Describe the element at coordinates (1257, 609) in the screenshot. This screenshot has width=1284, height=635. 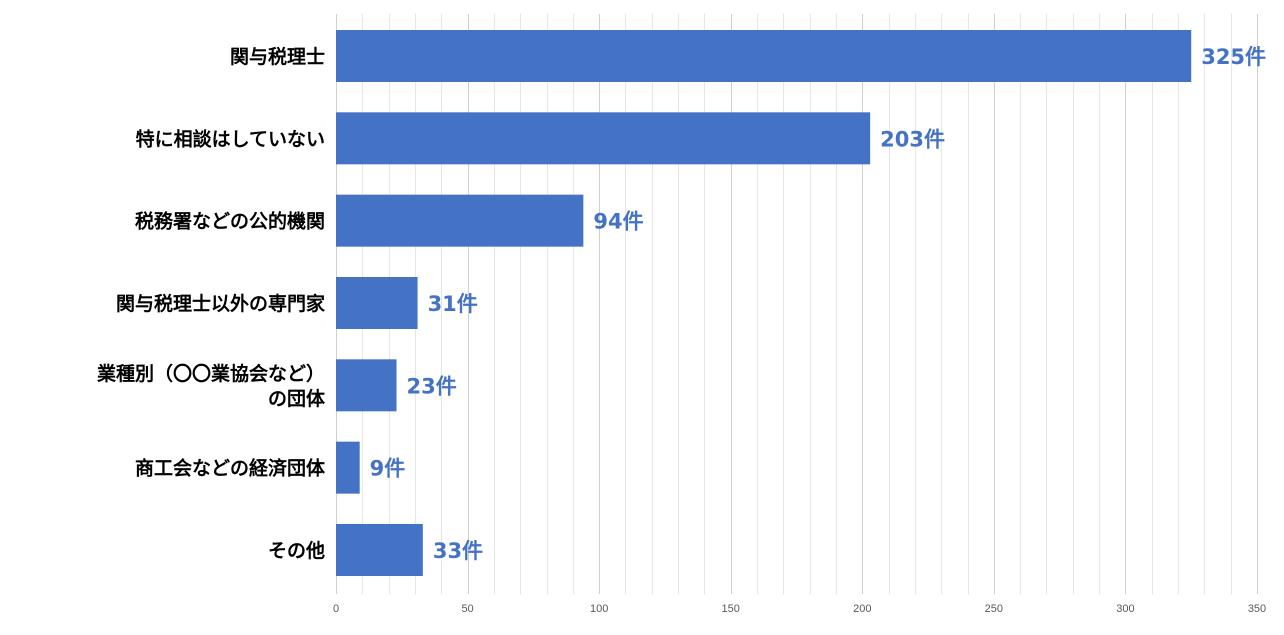
I see `x-tick-label: 350` at that location.